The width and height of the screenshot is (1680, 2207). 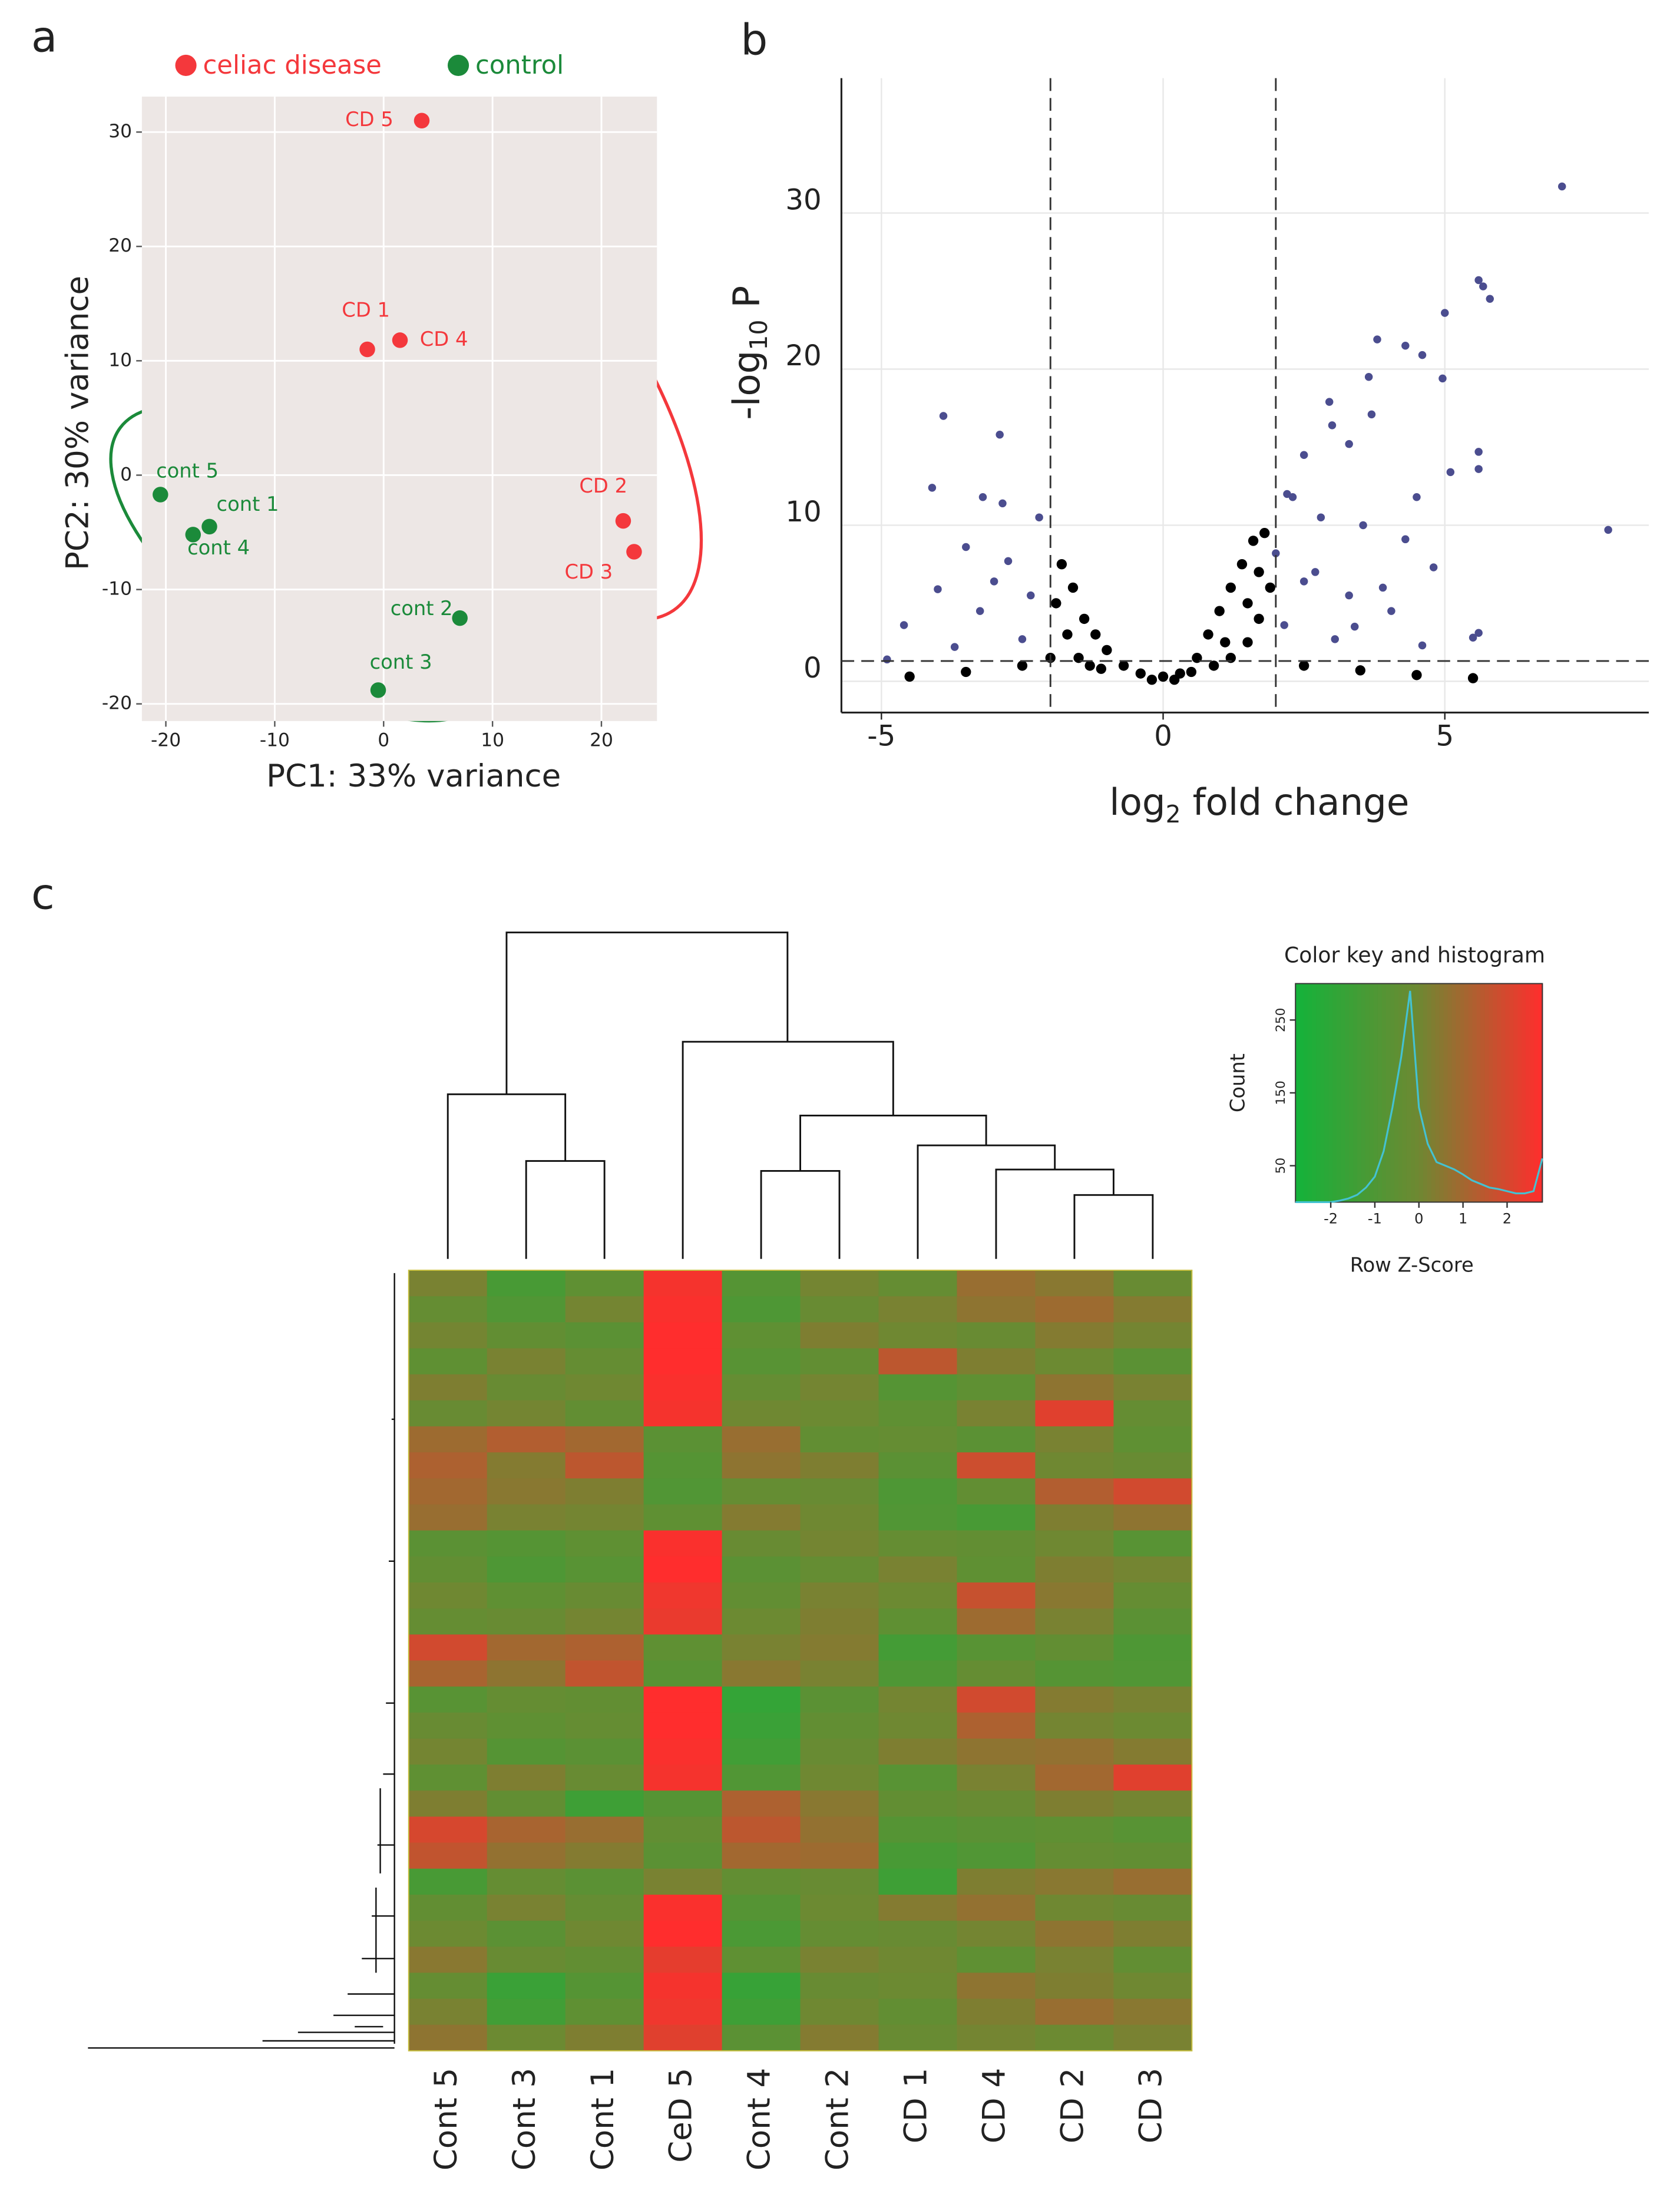 I want to click on row-dendrogram, so click(x=241, y=1661).